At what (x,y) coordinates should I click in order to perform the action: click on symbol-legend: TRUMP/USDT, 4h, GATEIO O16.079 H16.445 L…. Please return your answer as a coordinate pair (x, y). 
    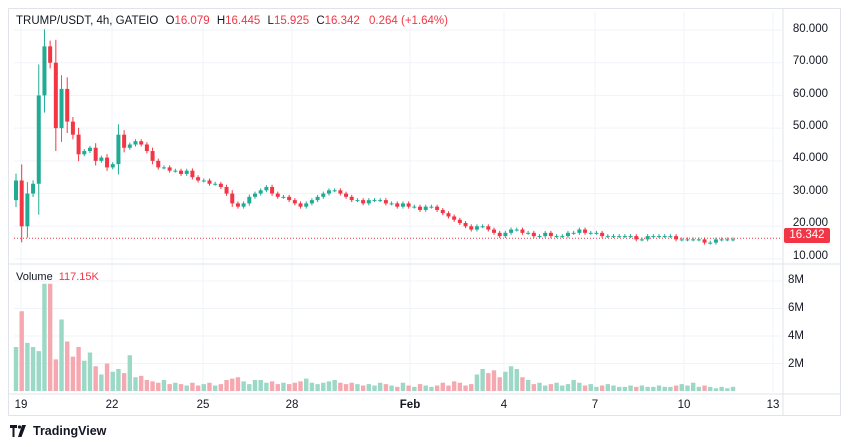
    Looking at the image, I should click on (232, 21).